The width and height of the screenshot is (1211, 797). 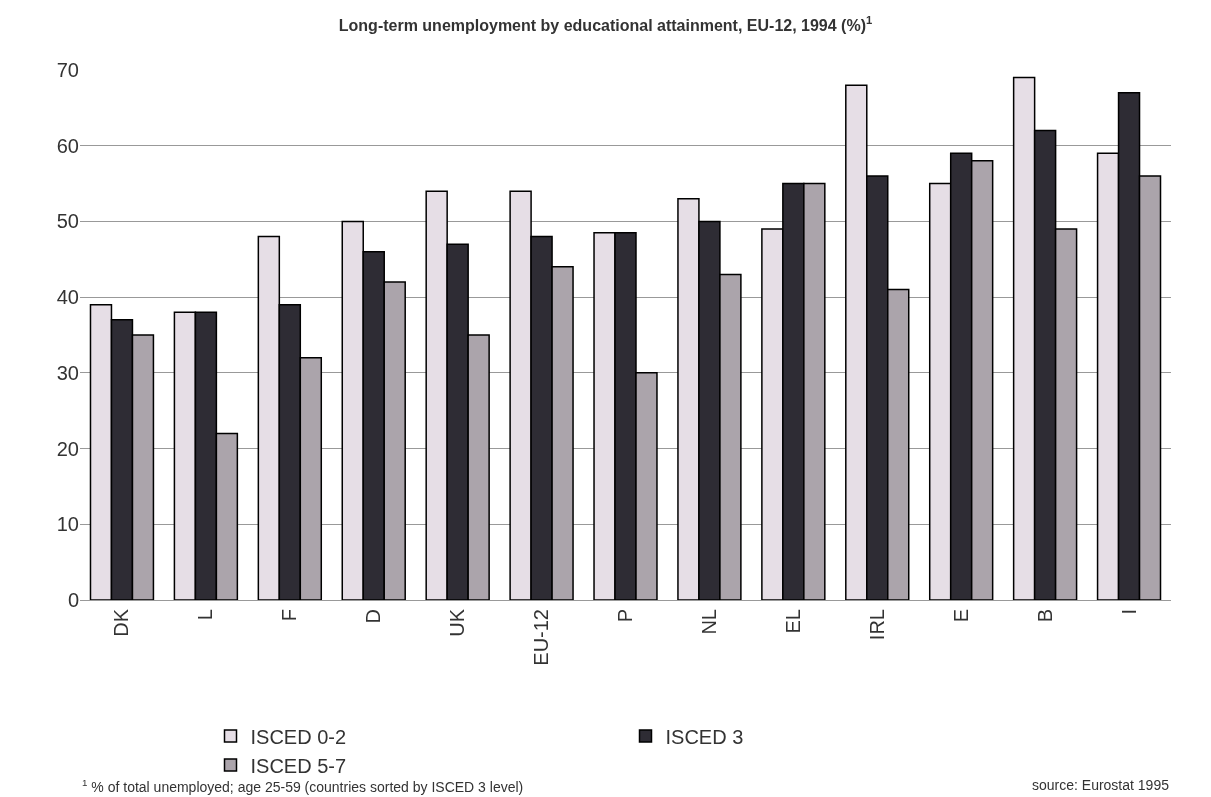 What do you see at coordinates (67, 448) in the screenshot?
I see `y-tick-label: 20` at bounding box center [67, 448].